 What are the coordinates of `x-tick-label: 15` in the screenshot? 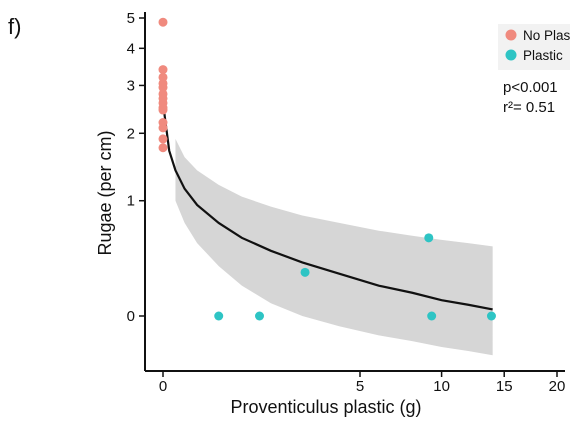 It's located at (504, 386).